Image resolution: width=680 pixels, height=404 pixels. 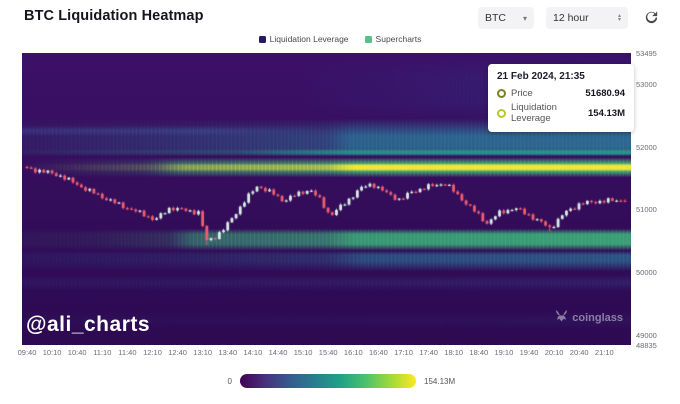 What do you see at coordinates (253, 352) in the screenshot?
I see `x-axis-tick: 14:10` at bounding box center [253, 352].